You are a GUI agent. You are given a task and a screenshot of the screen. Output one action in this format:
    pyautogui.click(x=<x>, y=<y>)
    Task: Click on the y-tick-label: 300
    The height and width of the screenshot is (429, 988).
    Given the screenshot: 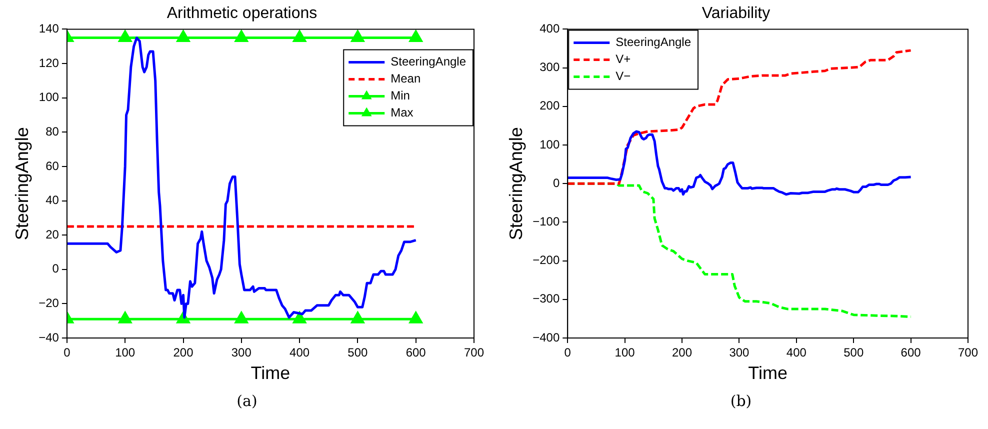 What is the action you would take?
    pyautogui.click(x=550, y=67)
    